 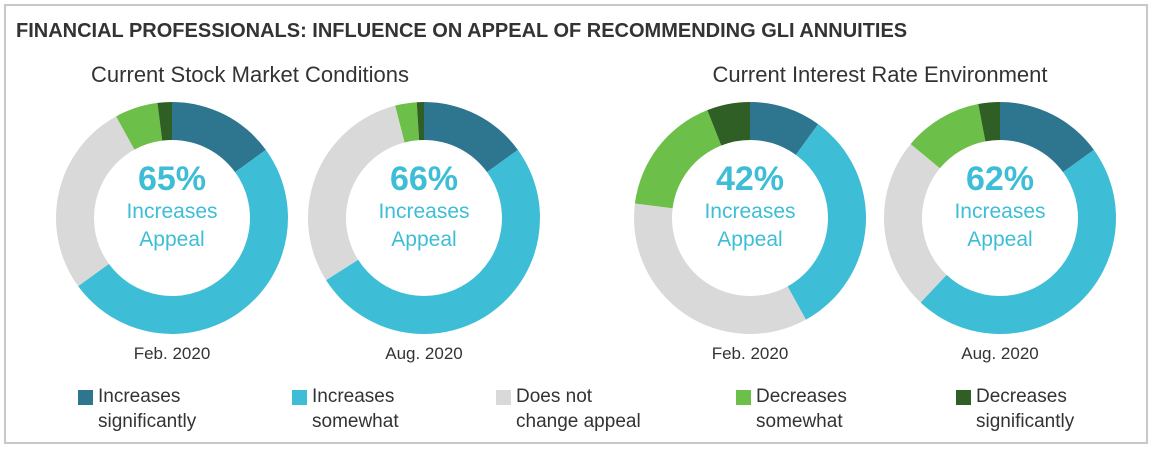 What do you see at coordinates (355, 409) in the screenshot?
I see `legend-label: Increases somewhat` at bounding box center [355, 409].